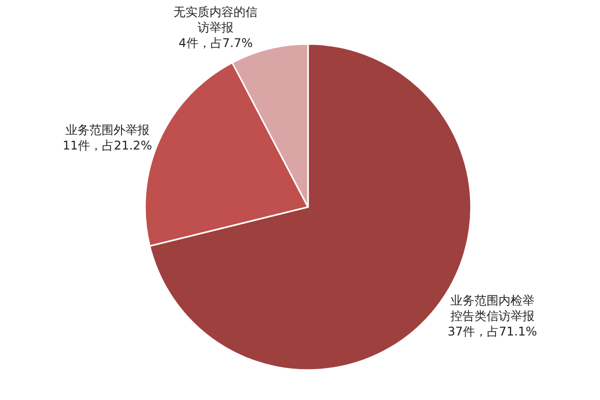  I want to click on slice-label: 业务范围外举报, so click(107, 129).